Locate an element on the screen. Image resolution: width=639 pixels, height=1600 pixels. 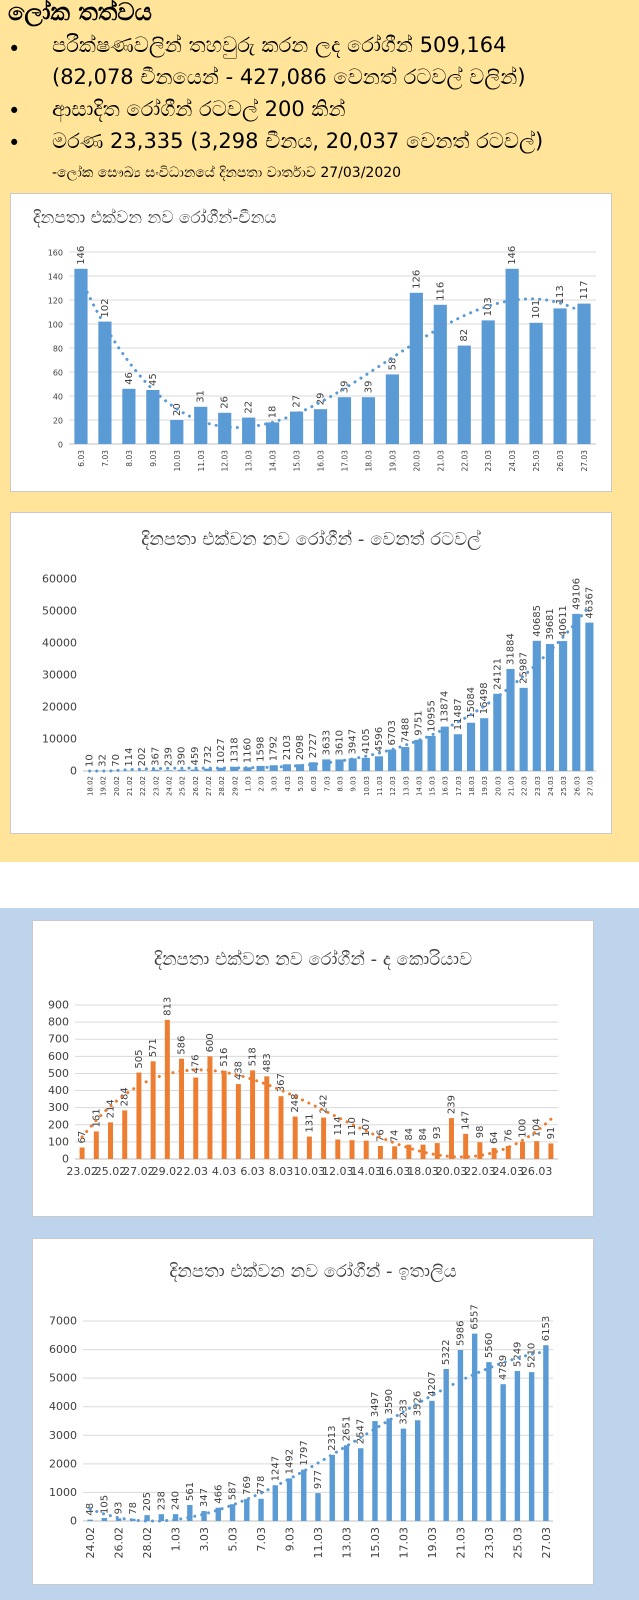
data-label: 3947 is located at coordinates (353, 741).